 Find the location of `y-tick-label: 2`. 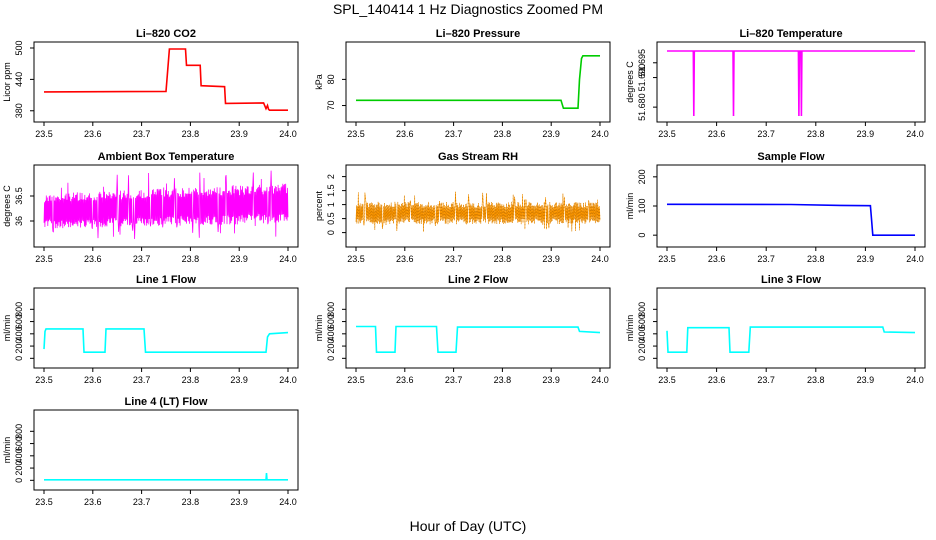

y-tick-label: 2 is located at coordinates (331, 176).